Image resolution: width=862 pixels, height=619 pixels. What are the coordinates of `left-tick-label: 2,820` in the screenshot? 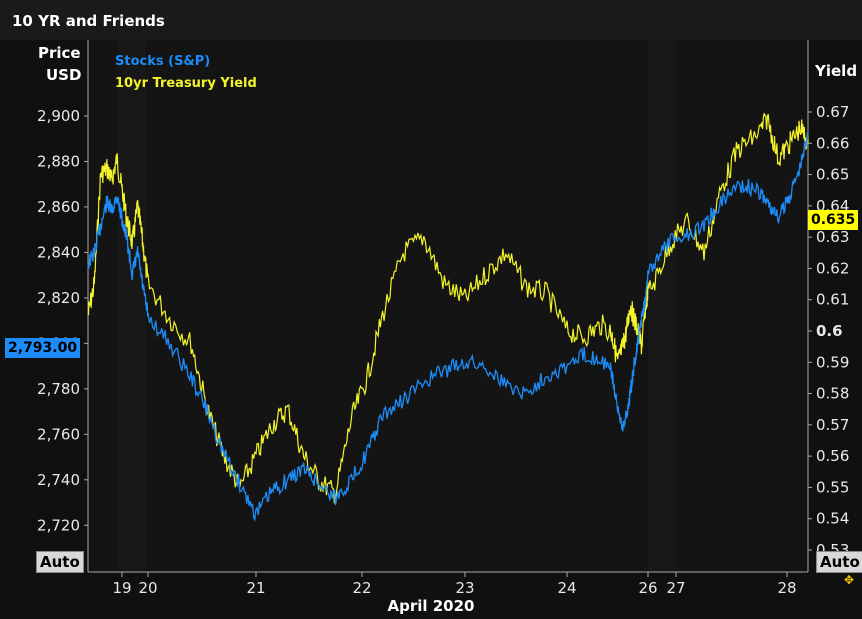 It's located at (58, 298).